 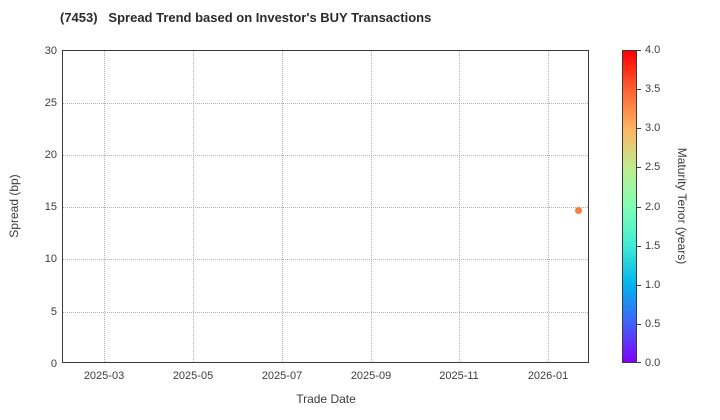 I want to click on y-tick-0: 0, so click(x=53, y=364).